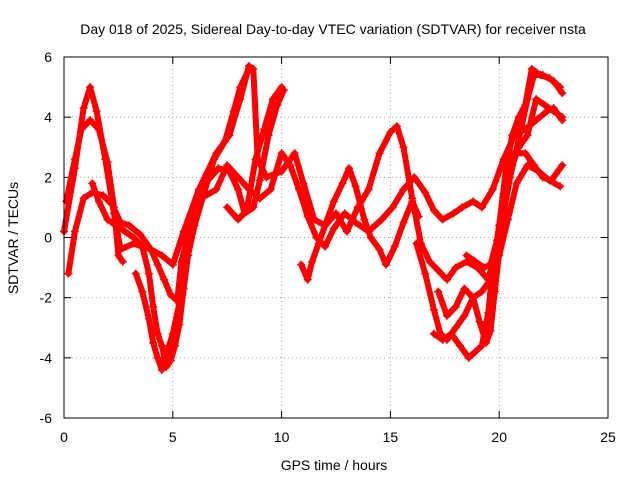 The height and width of the screenshot is (480, 640). Describe the element at coordinates (391, 437) in the screenshot. I see `x-tick-label: 15` at that location.